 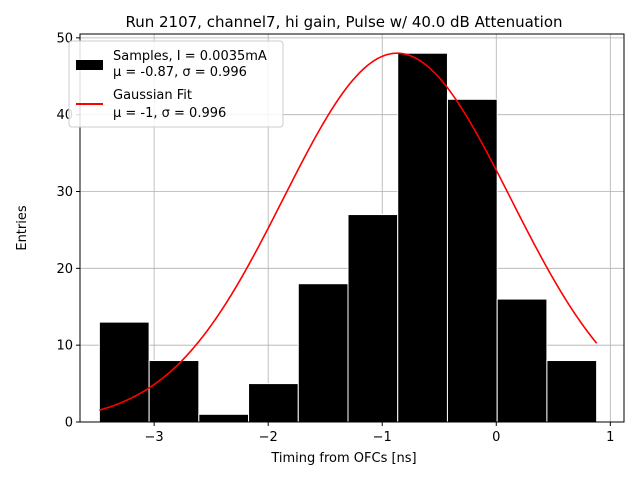 What do you see at coordinates (64, 346) in the screenshot?
I see `y-tick-label: 10` at bounding box center [64, 346].